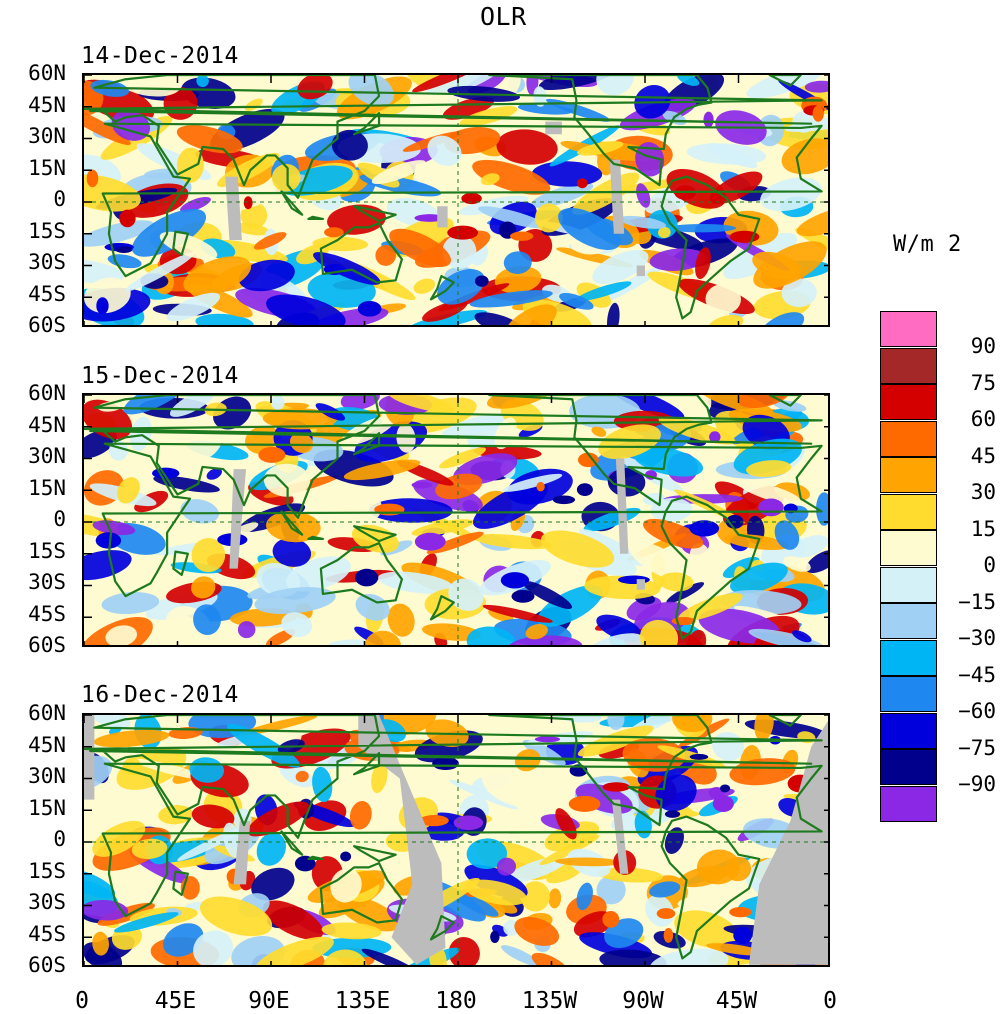 This screenshot has width=1002, height=1014. I want to click on lon-label: 180, so click(456, 1001).